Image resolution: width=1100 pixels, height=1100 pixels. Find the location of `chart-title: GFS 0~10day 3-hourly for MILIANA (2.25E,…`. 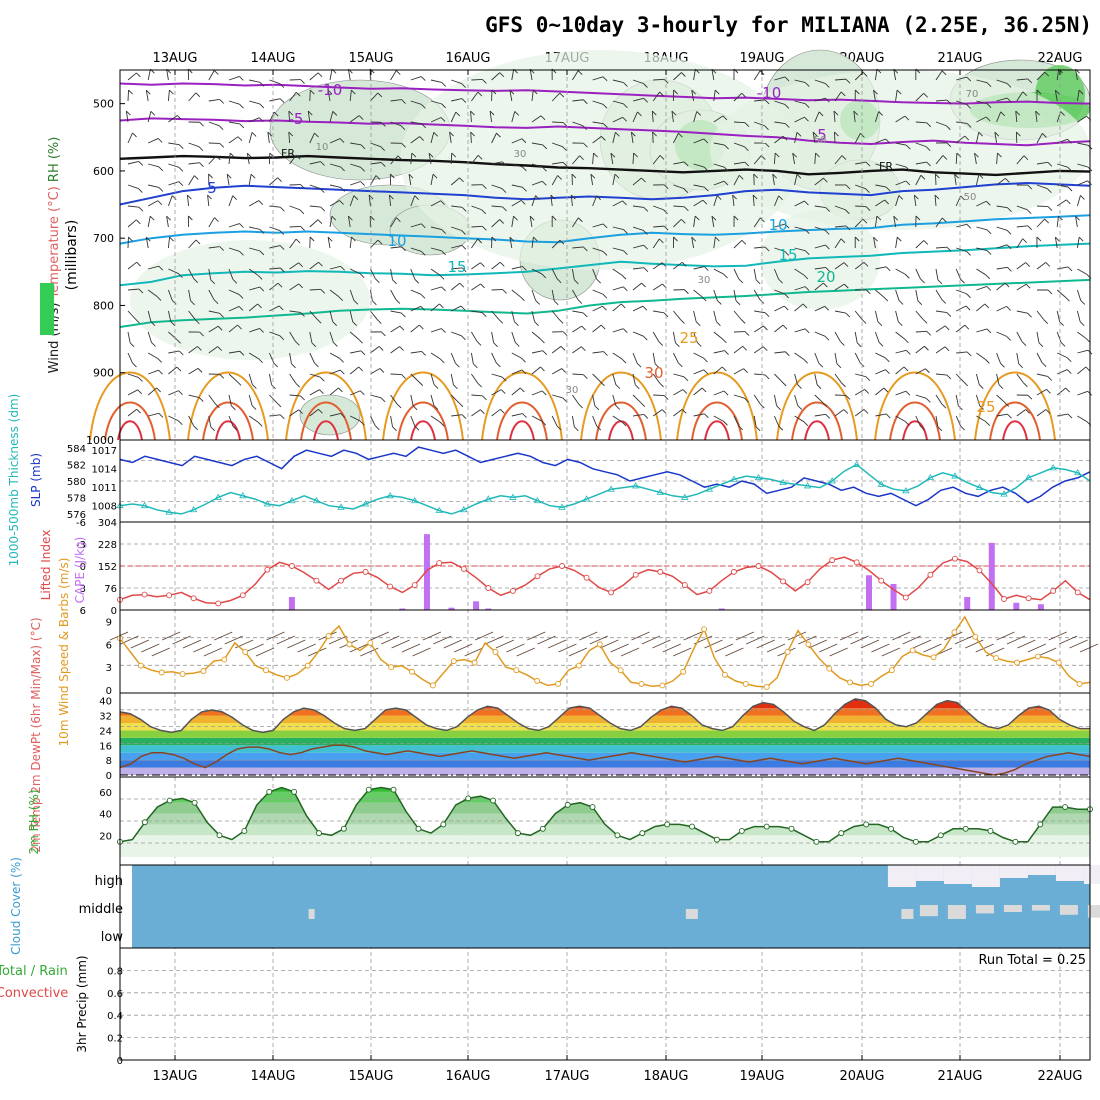

chart-title: GFS 0~10day 3-hourly for MILIANA (2.25E,… is located at coordinates (788, 25).